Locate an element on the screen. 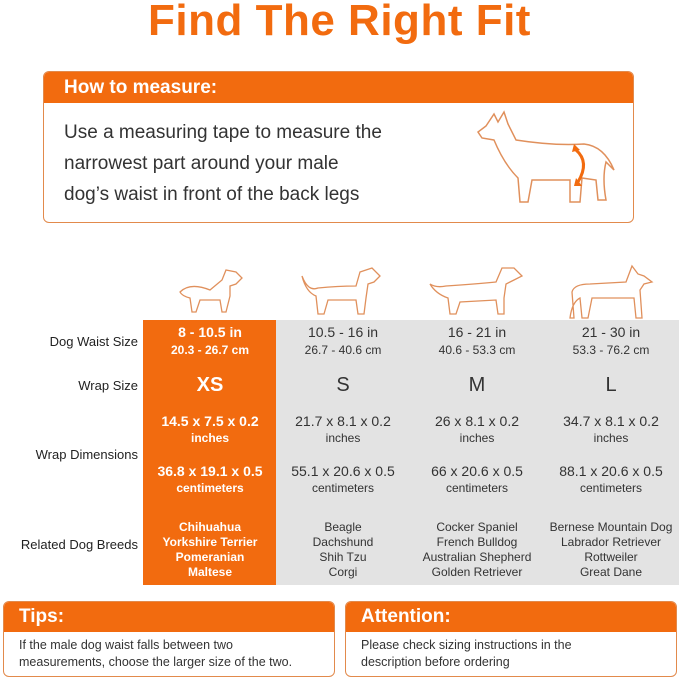 The image size is (679, 678). dimensions-centimeters: 66 x 20.6 x 0.5 is located at coordinates (477, 471).